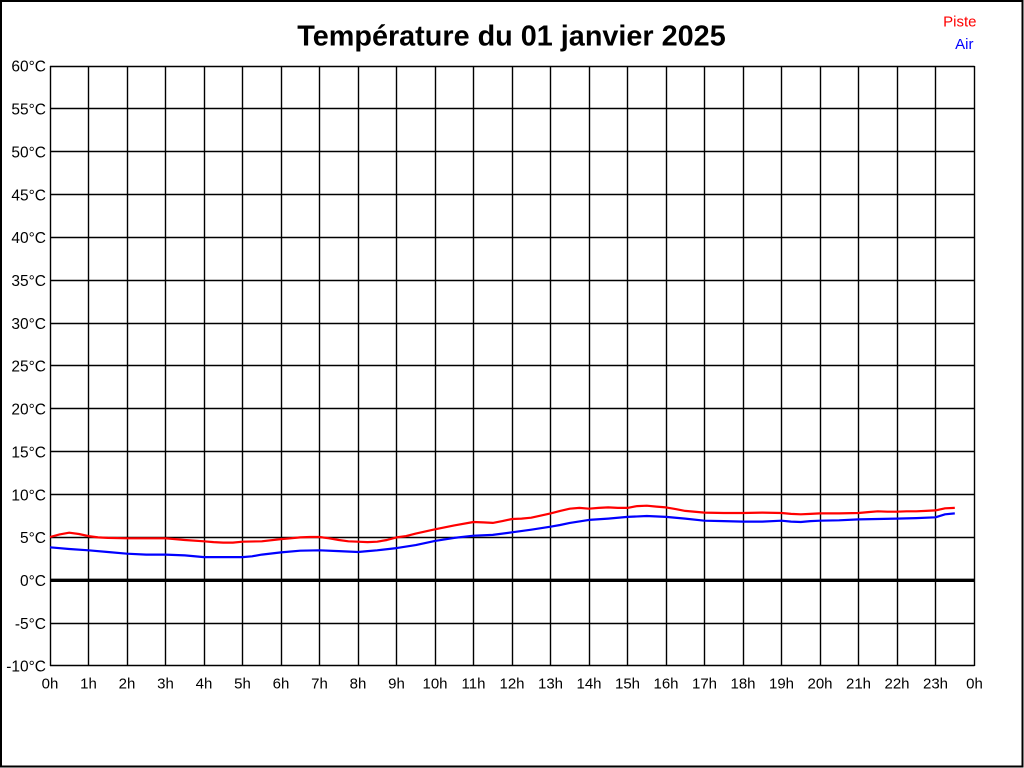 The width and height of the screenshot is (1024, 768). I want to click on svg-text: 16h, so click(665, 683).